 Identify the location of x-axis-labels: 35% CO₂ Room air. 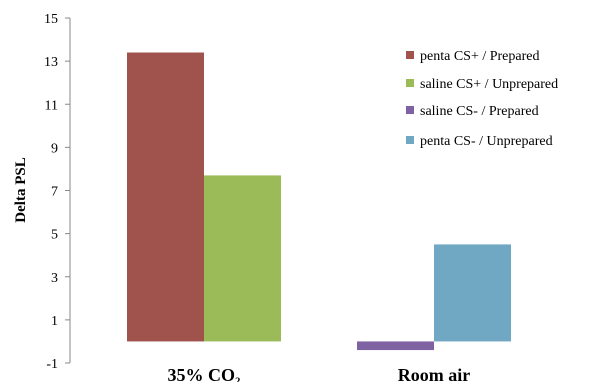
(319, 373).